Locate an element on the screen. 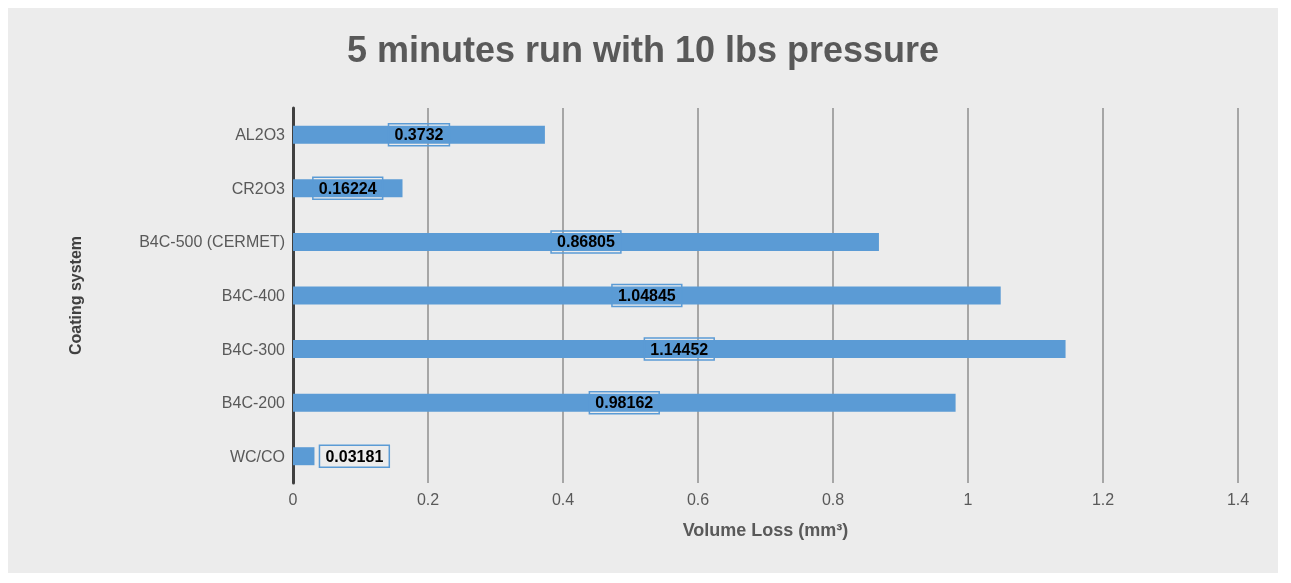 This screenshot has width=1291, height=583. data-label: 0.3732 is located at coordinates (419, 135).